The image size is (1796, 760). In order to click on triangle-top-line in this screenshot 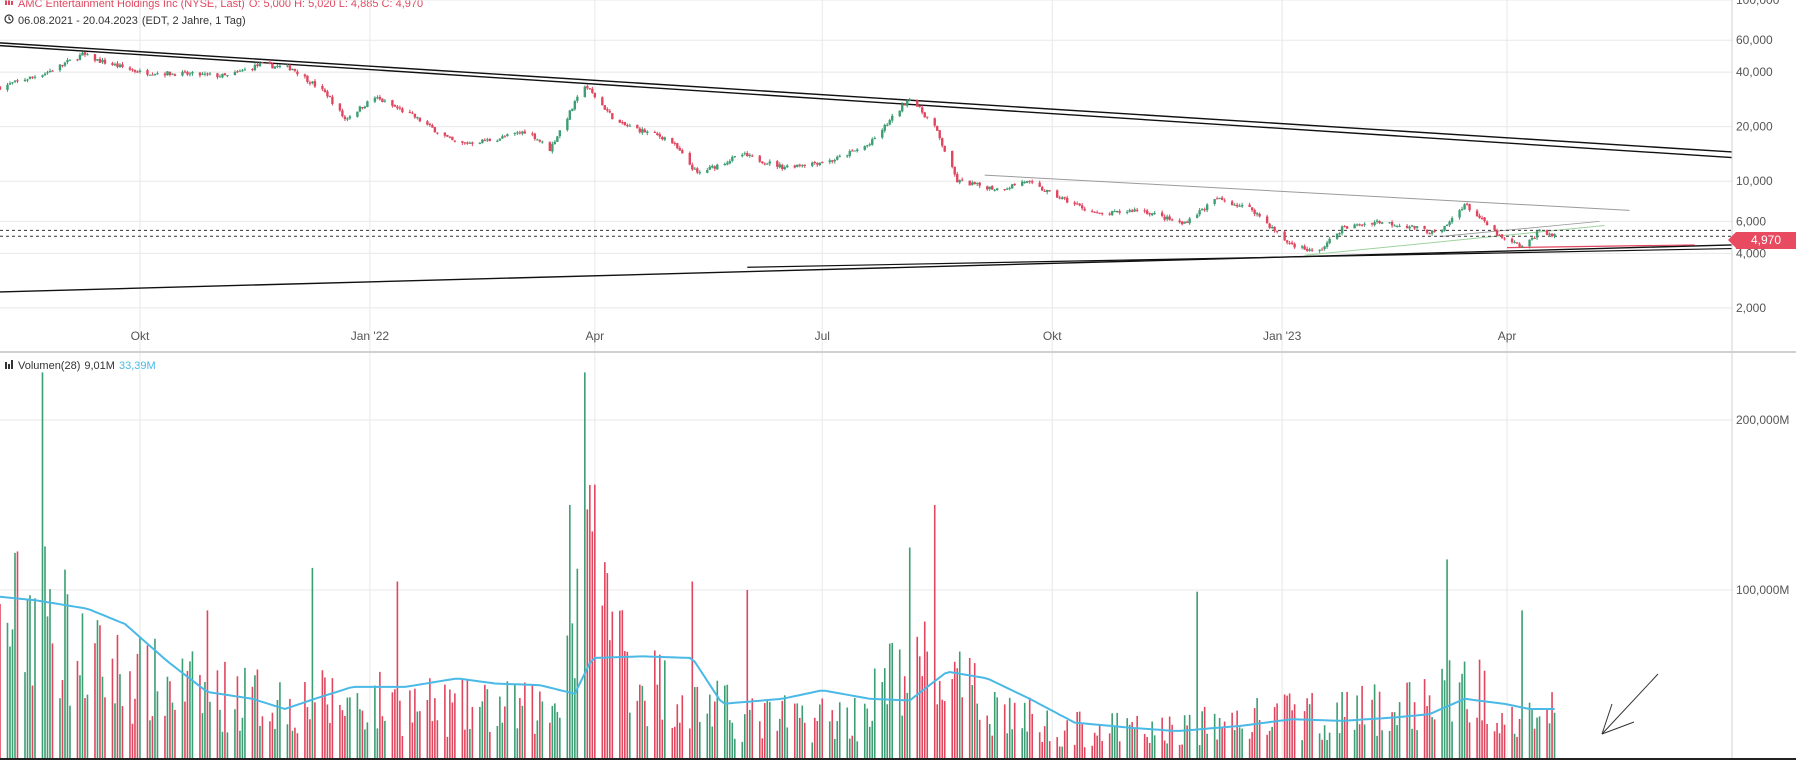, I will do `click(1307, 192)`.